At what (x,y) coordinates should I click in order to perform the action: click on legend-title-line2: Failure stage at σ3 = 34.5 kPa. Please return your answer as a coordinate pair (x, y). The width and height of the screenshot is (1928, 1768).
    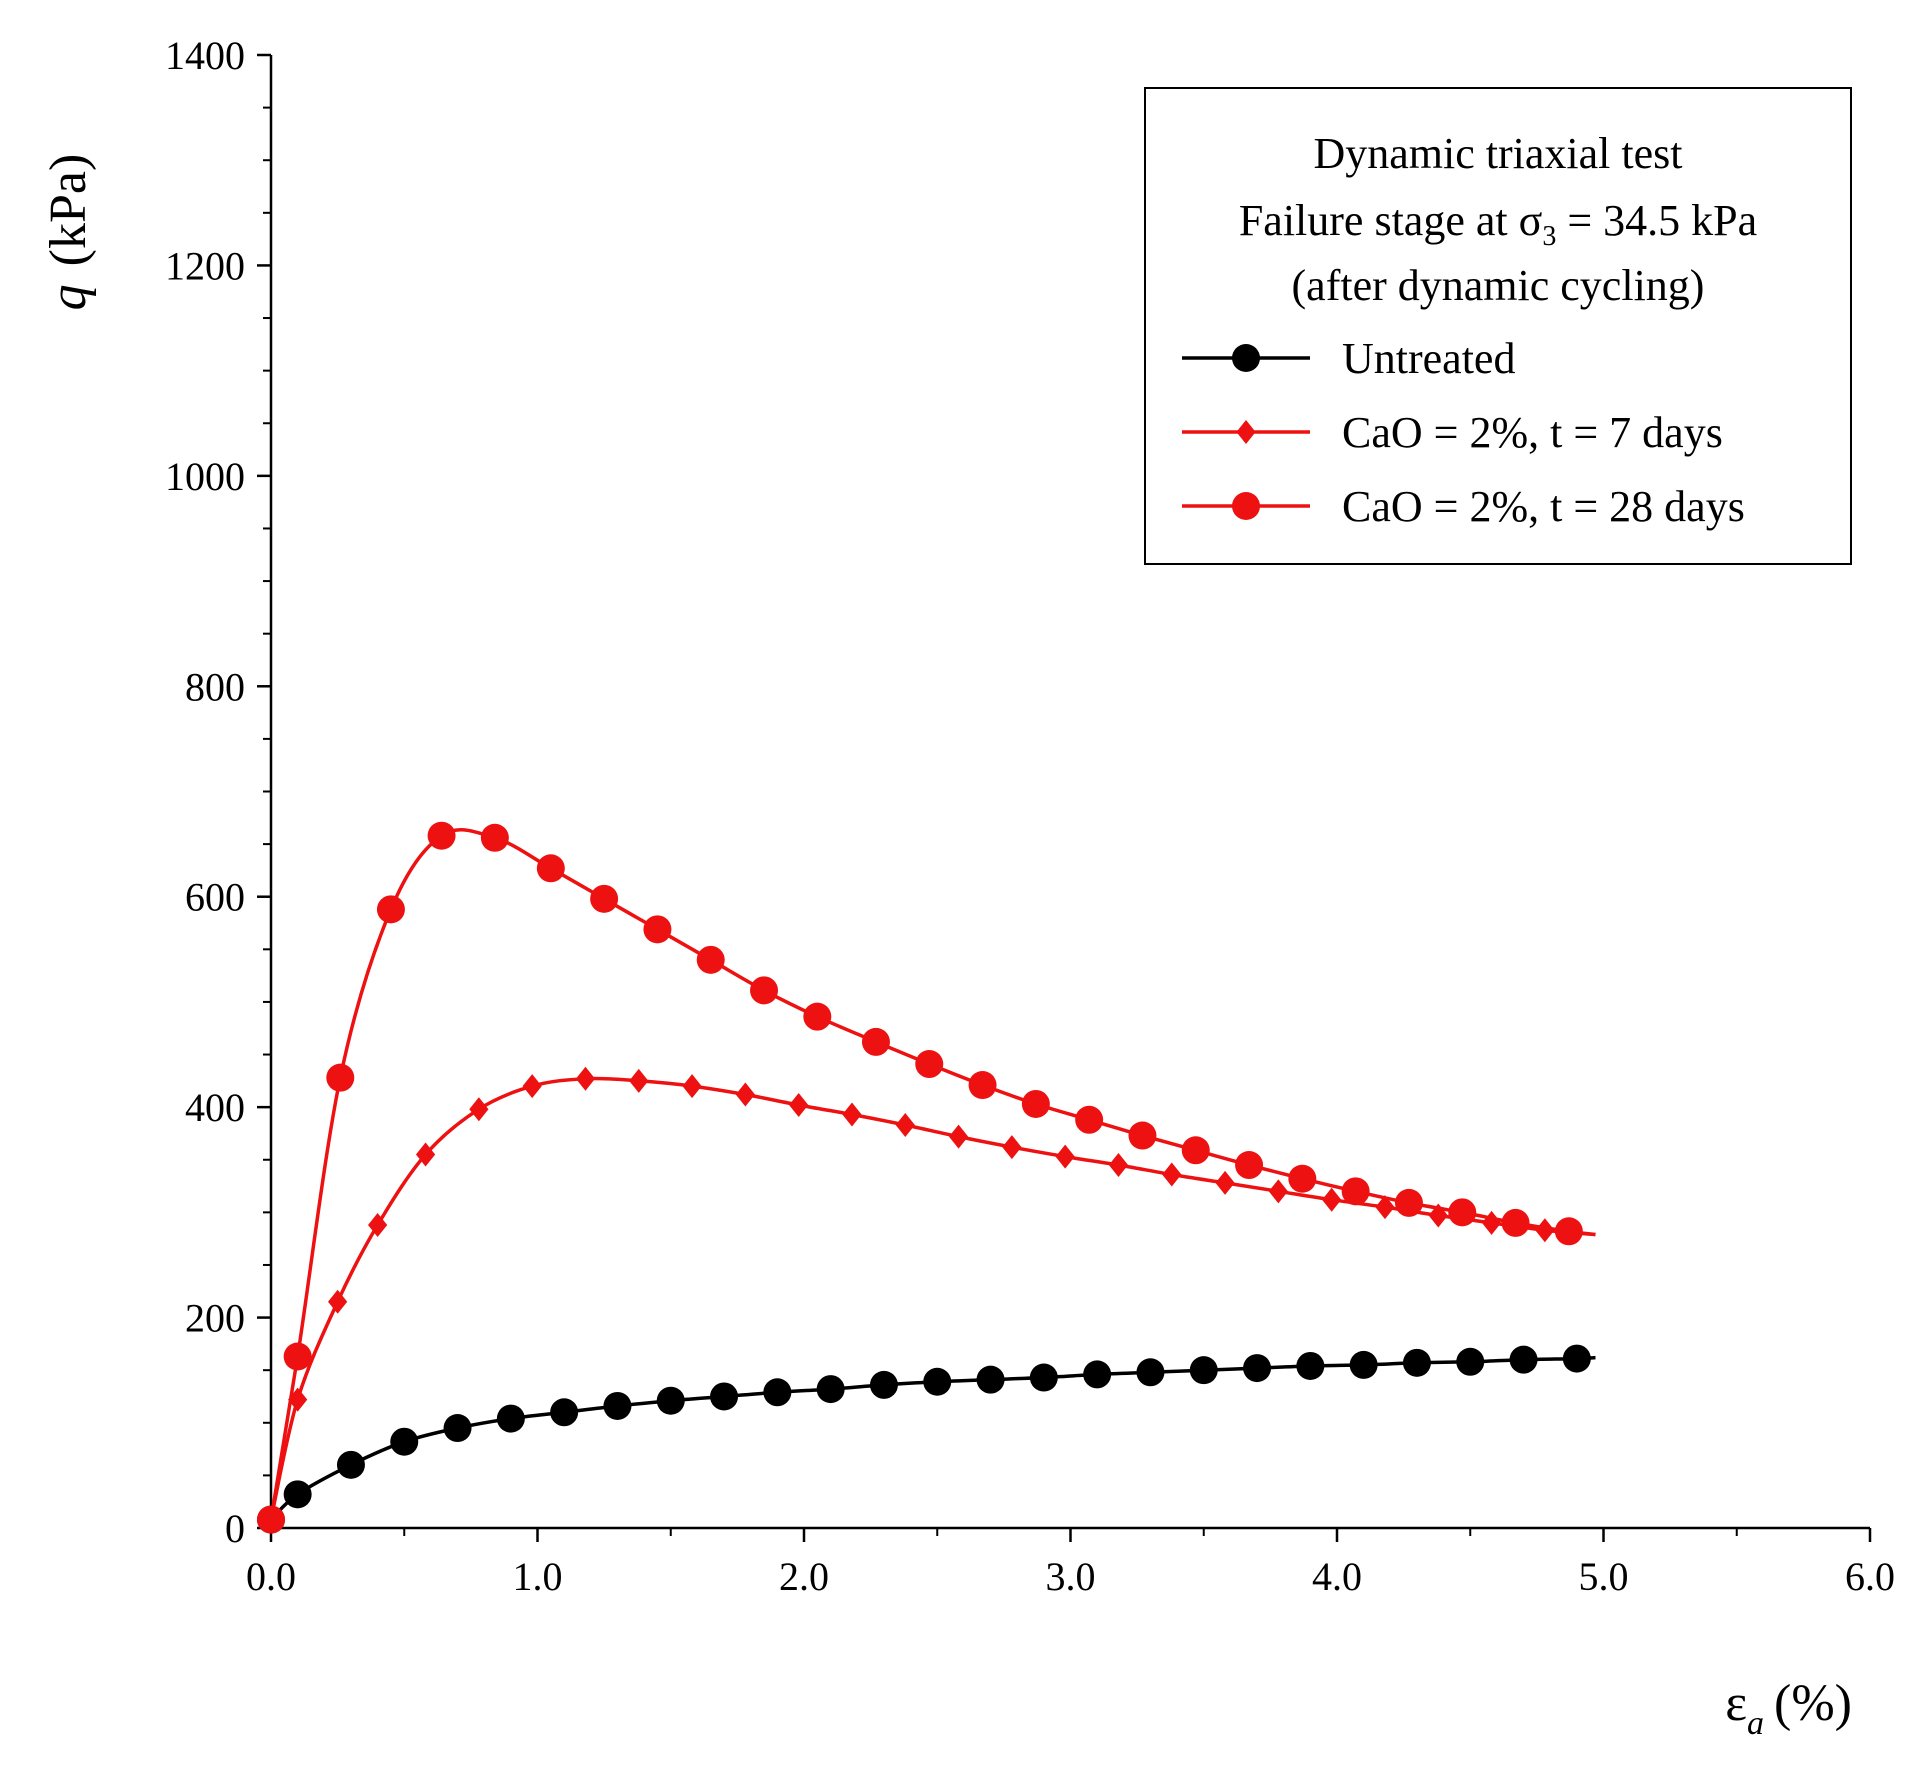
    Looking at the image, I should click on (1498, 224).